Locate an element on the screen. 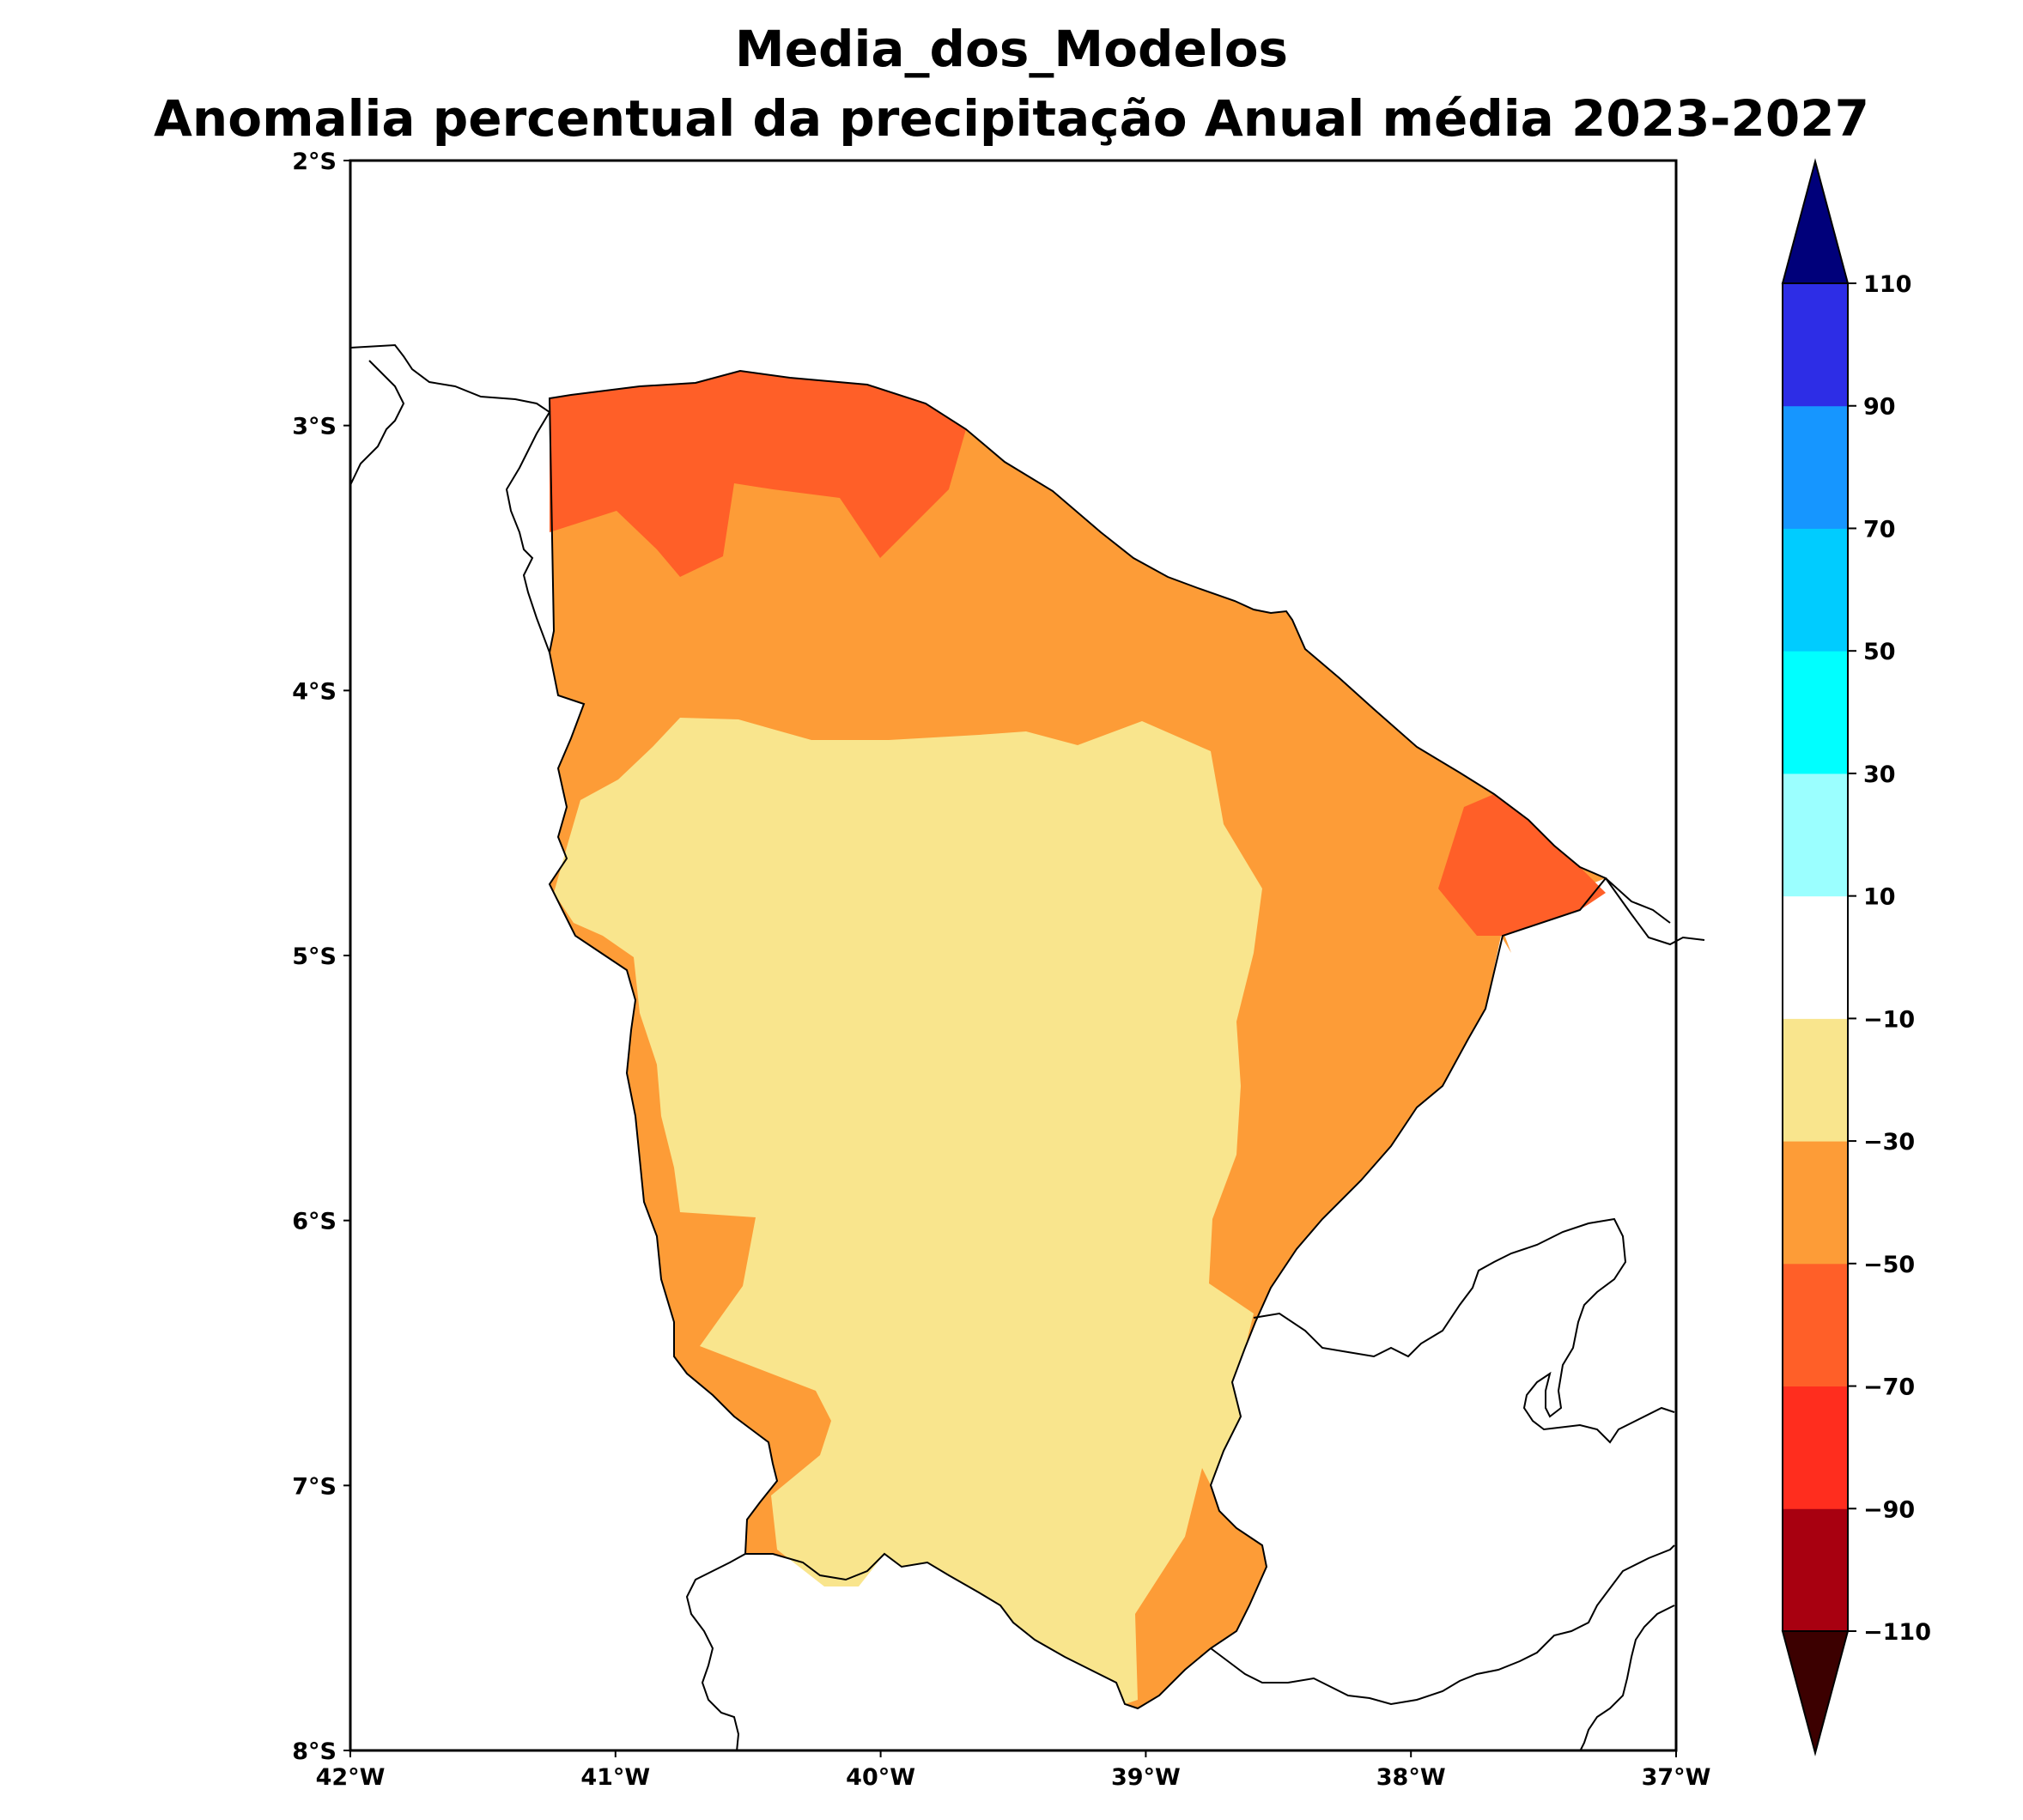 The image size is (2023, 1820). border-piaui-maranhao is located at coordinates (450, 498).